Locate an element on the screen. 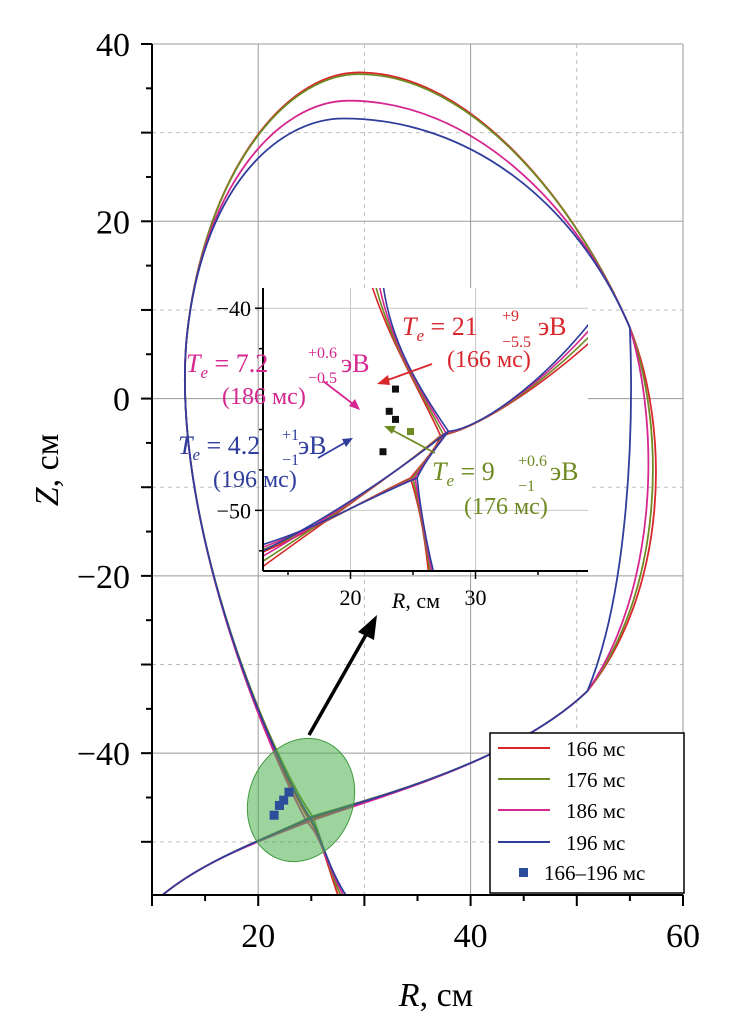  inset-ticks: 20 30 −40 −50 is located at coordinates (378, 453).